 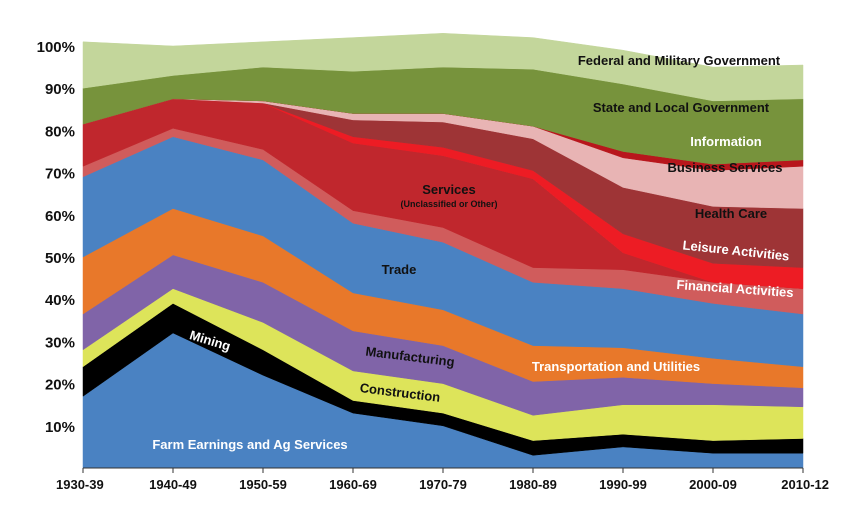 I want to click on label-state: State and Local Government, so click(x=681, y=107).